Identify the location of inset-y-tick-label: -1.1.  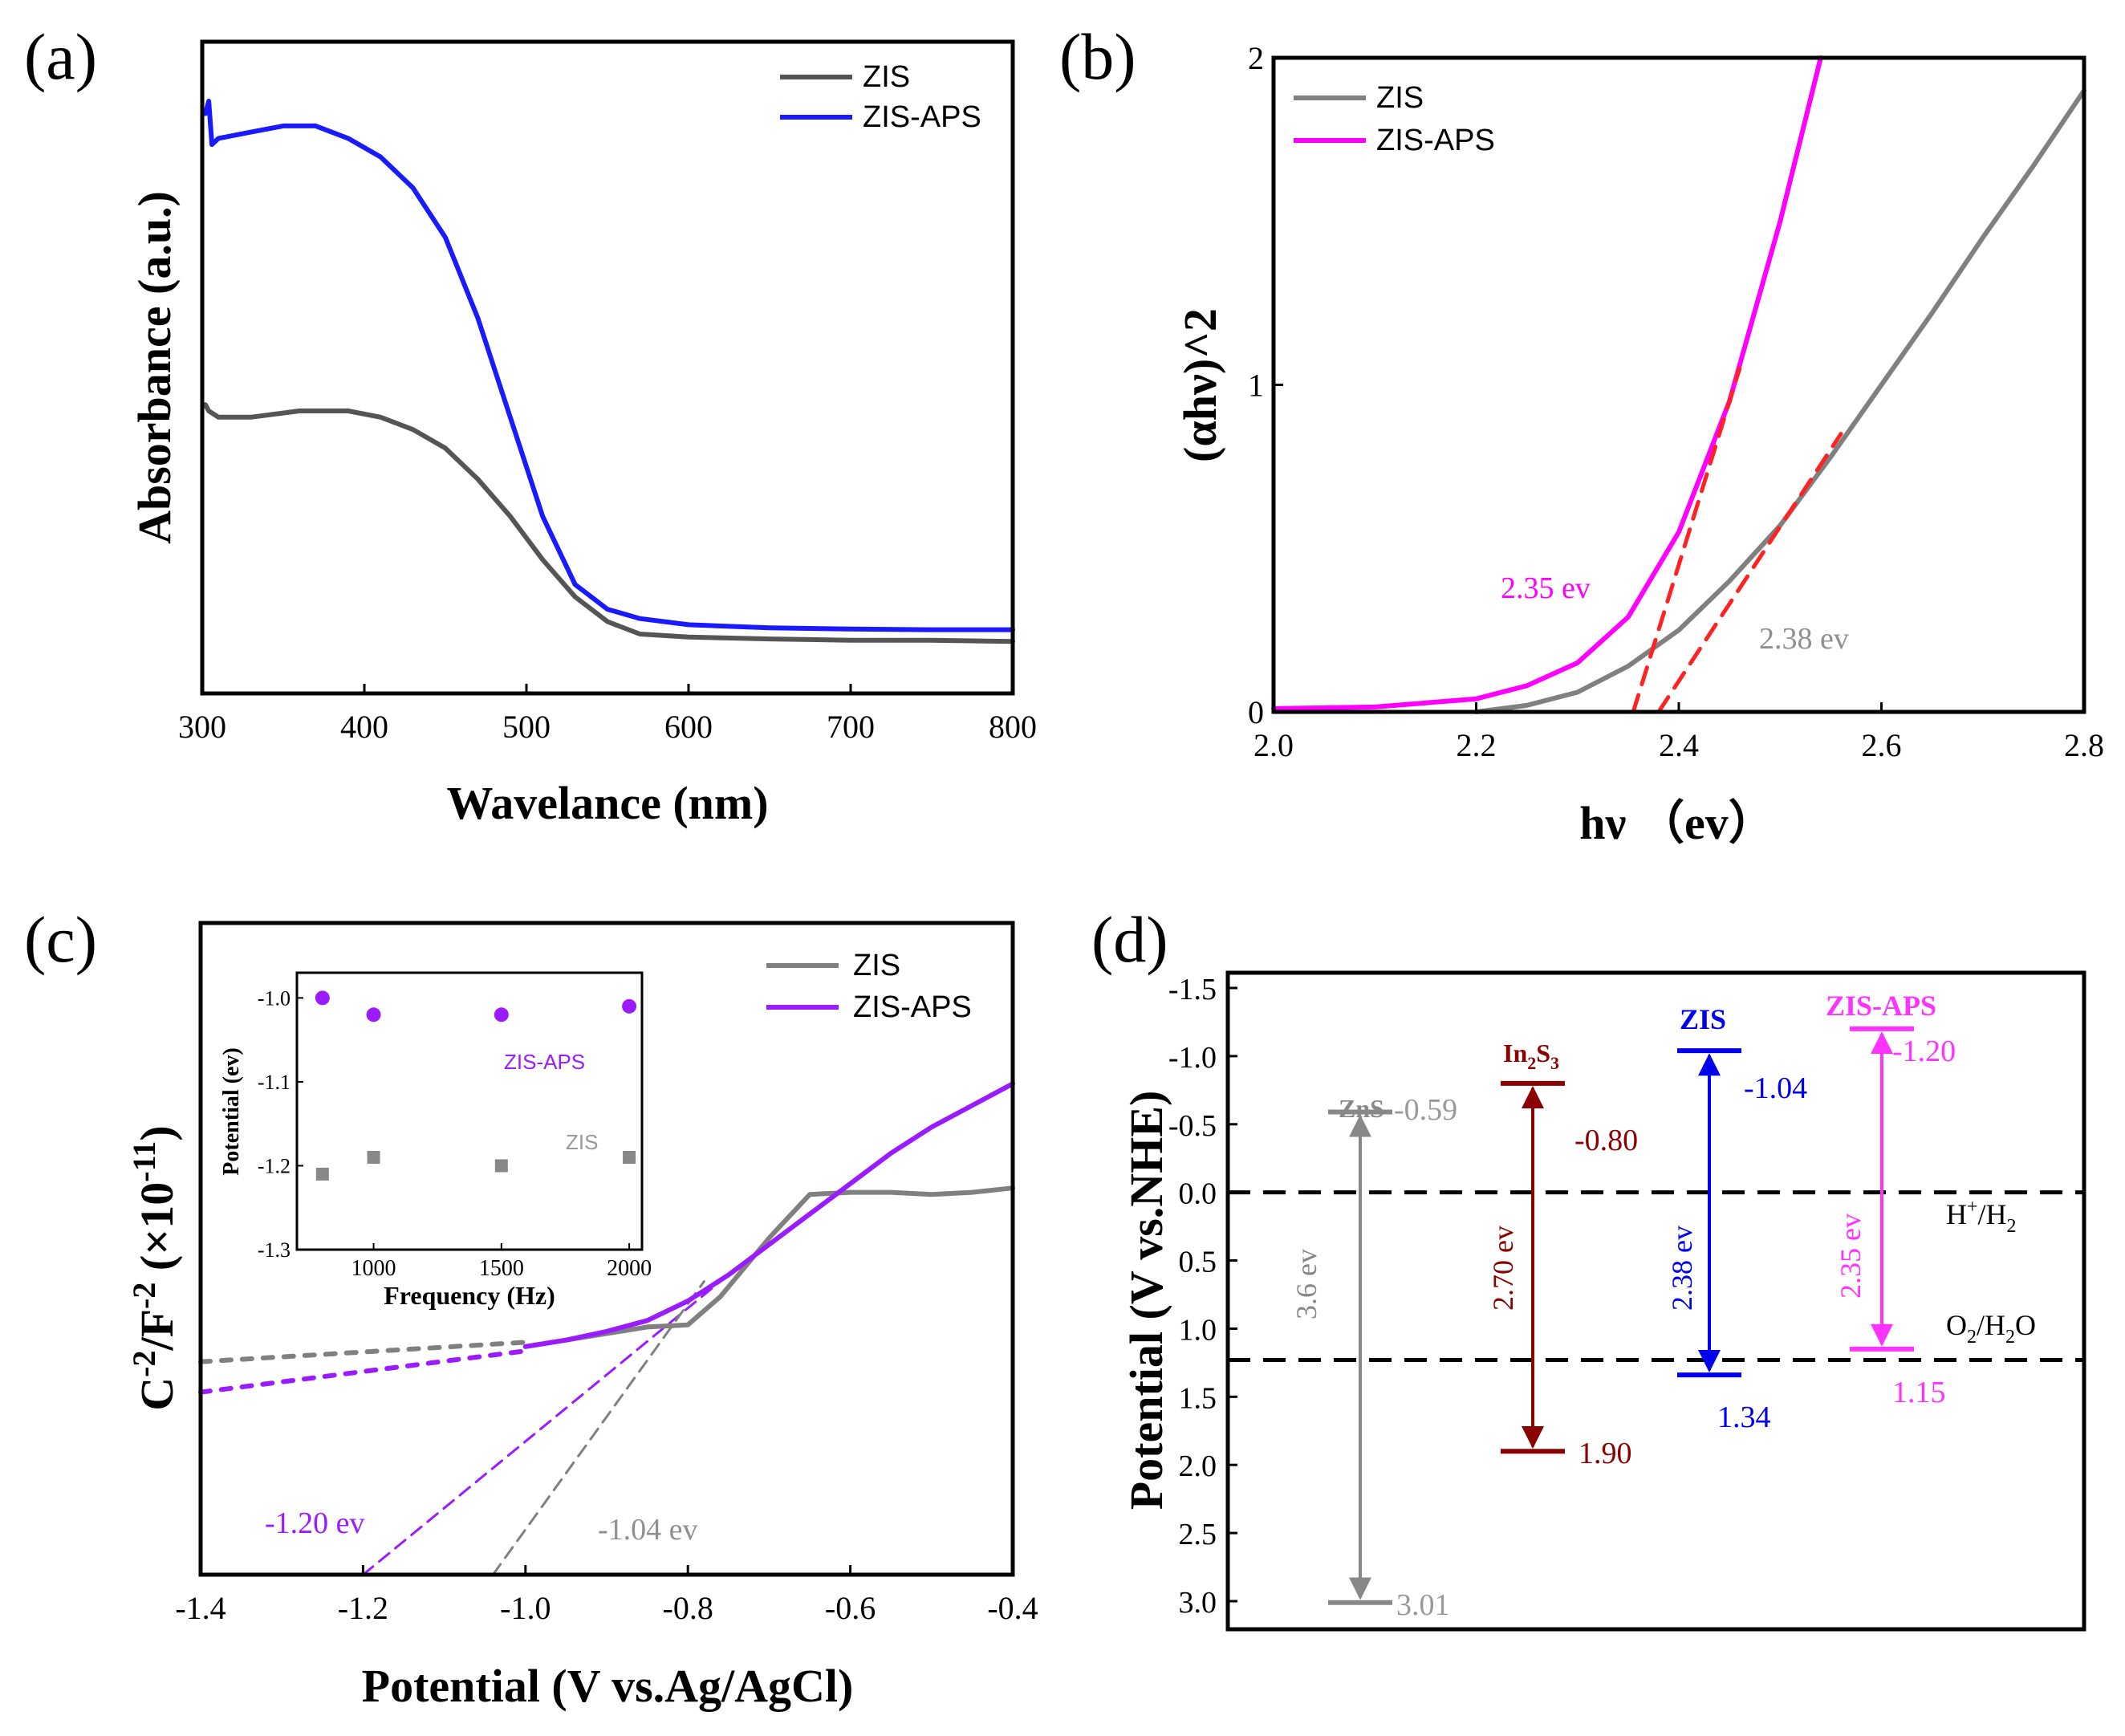
(275, 1082).